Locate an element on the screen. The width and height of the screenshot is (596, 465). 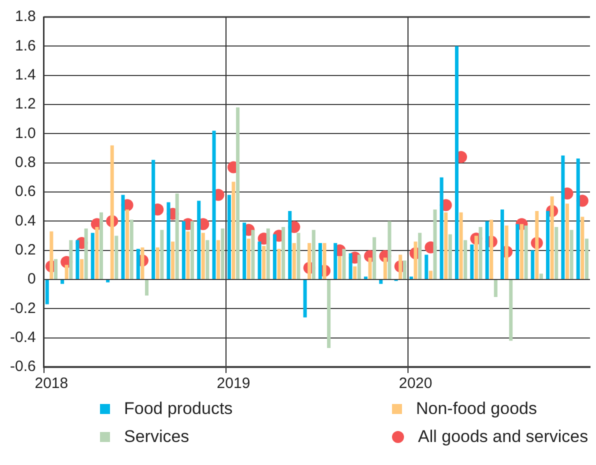
y-tick-label: -0.4 is located at coordinates (23, 337).